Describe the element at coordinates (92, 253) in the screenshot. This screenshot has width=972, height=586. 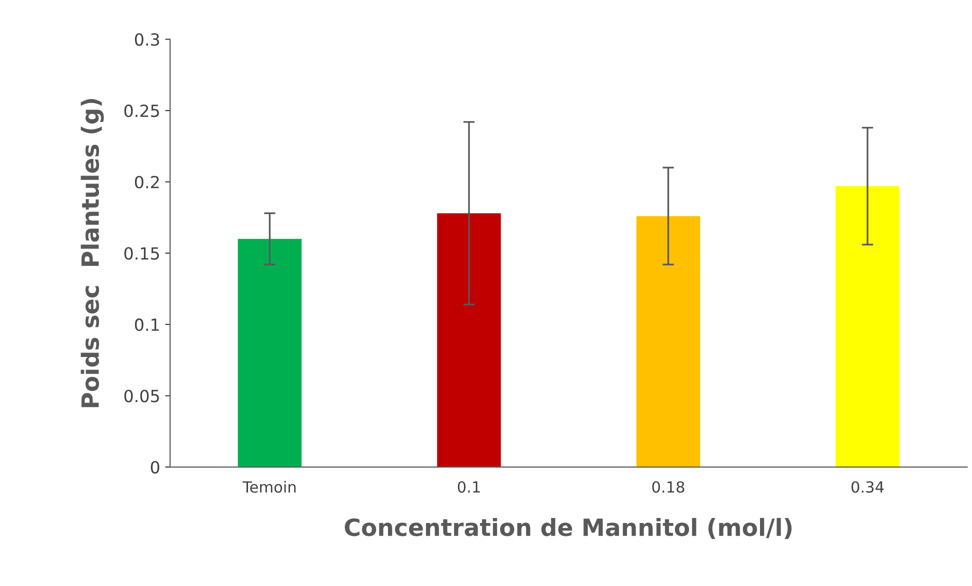
I see `y-axis-title: Poids sec Plantules (g)` at that location.